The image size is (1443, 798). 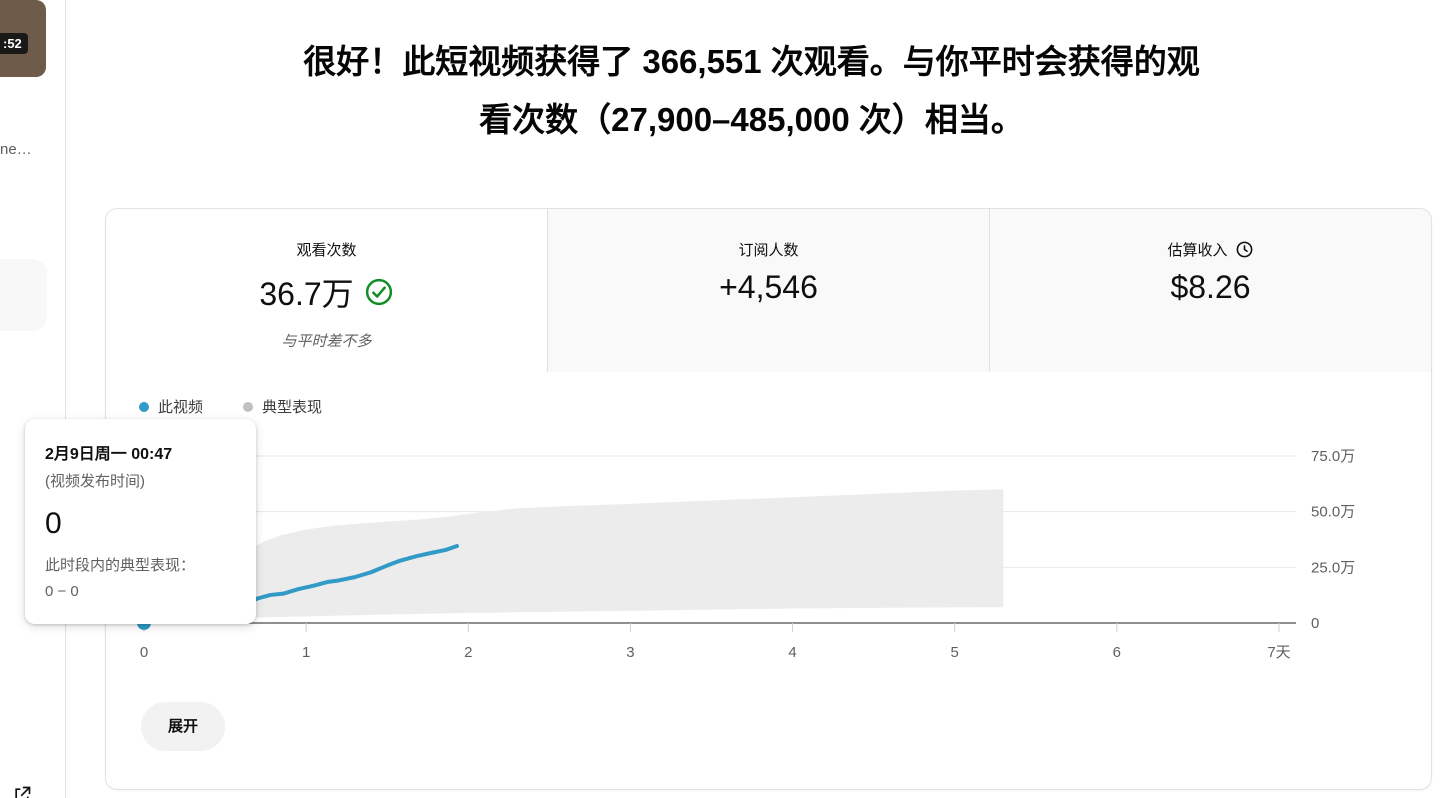 What do you see at coordinates (62, 591) in the screenshot?
I see `tooltip-typical-range: 0 − 0` at bounding box center [62, 591].